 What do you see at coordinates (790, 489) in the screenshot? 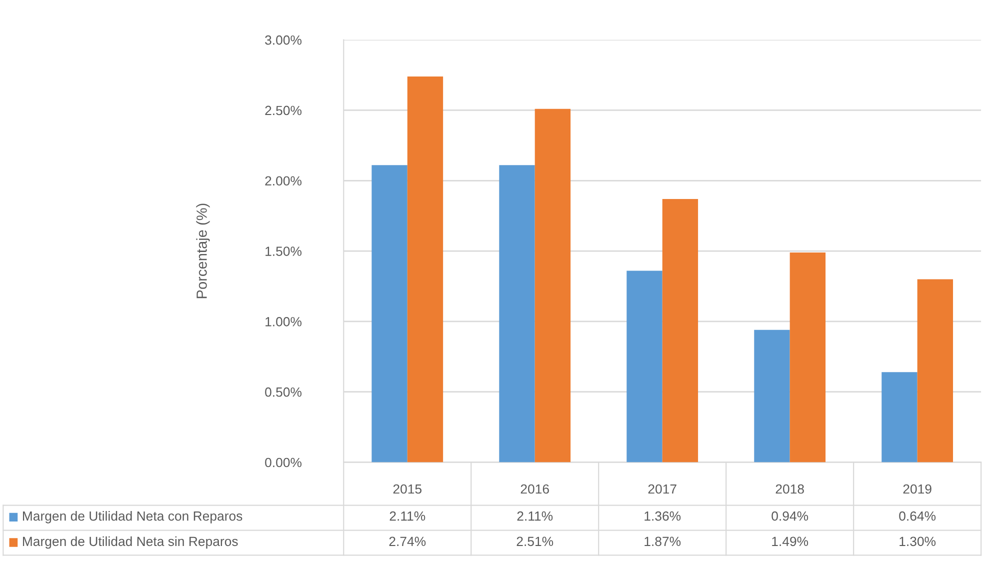
I see `x-tick-label: 2018` at bounding box center [790, 489].